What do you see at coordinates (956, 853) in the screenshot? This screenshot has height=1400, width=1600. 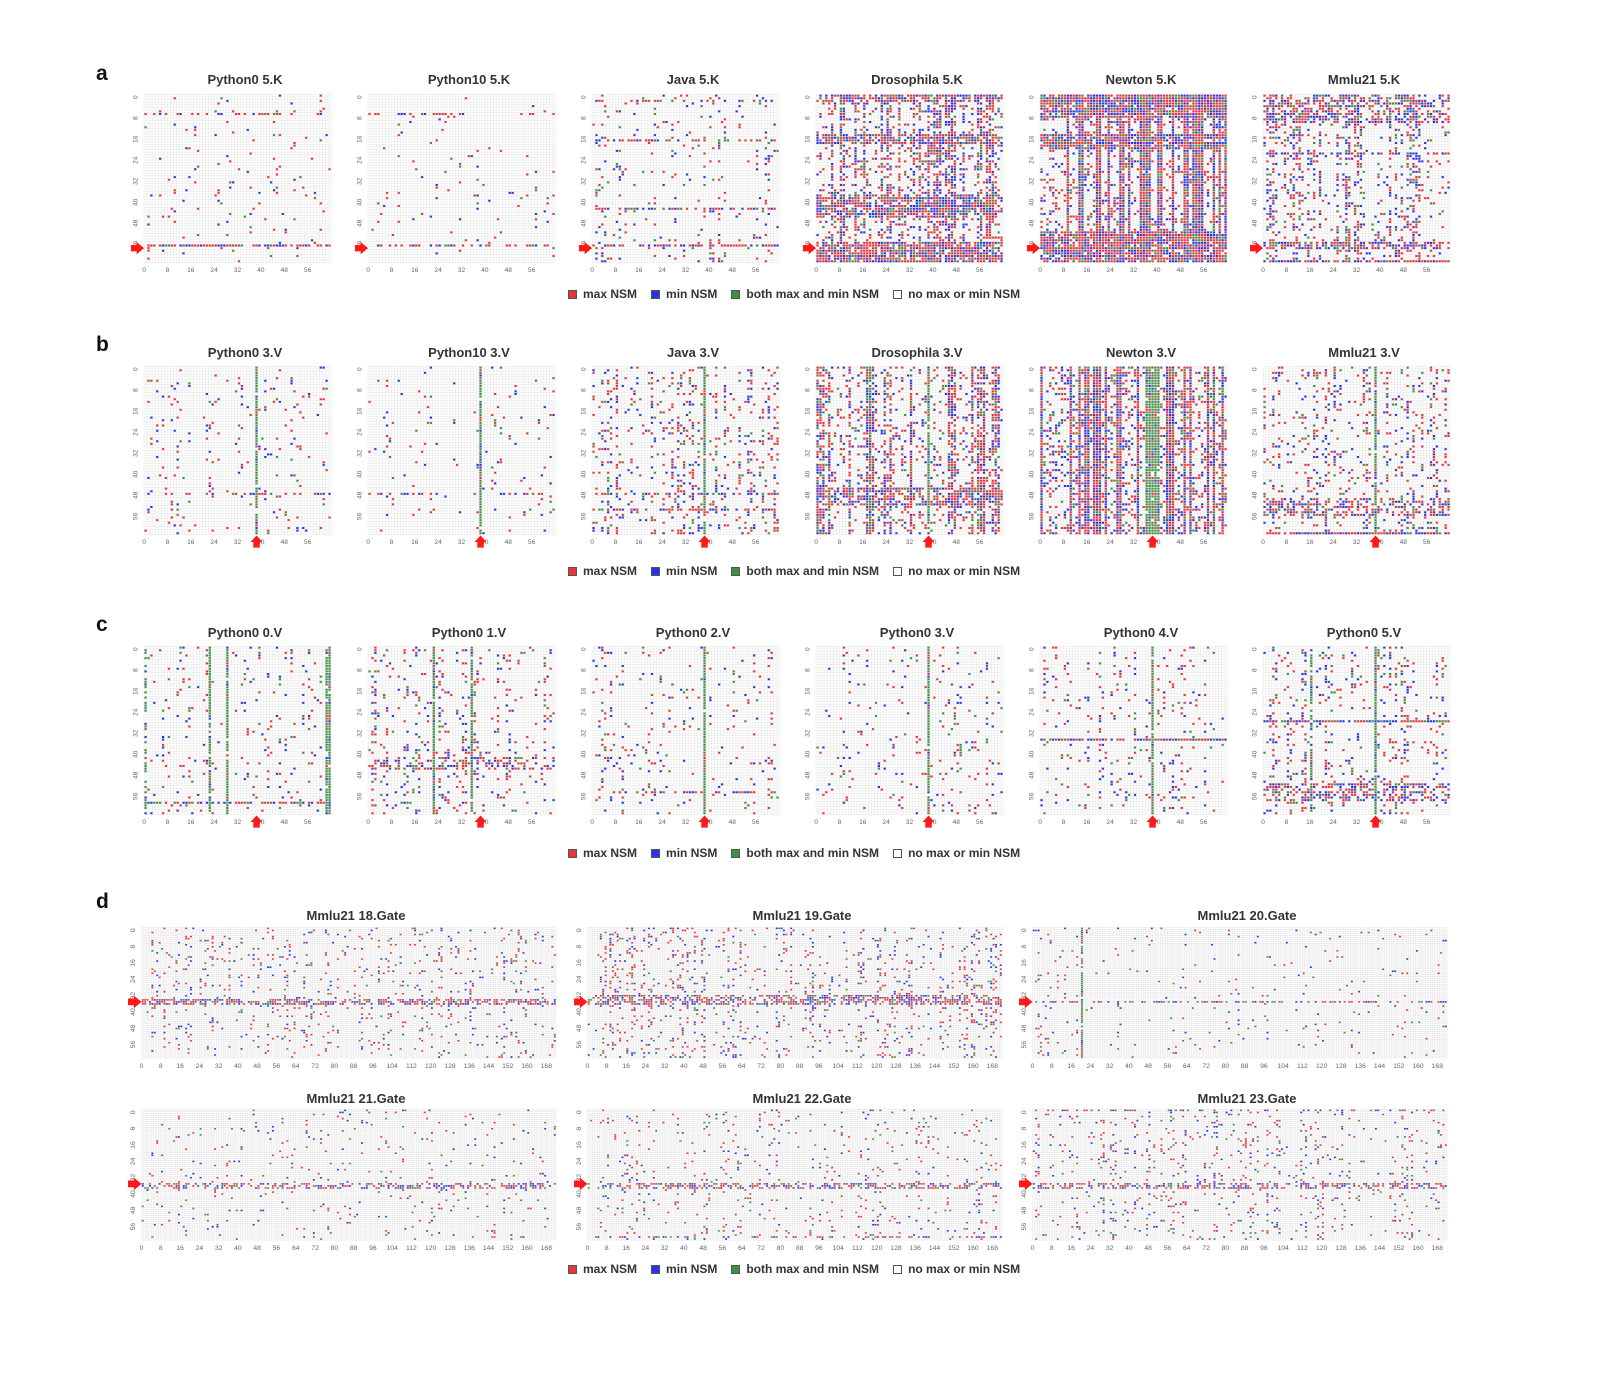 I see `legend-none-item: no max or min NSM` at bounding box center [956, 853].